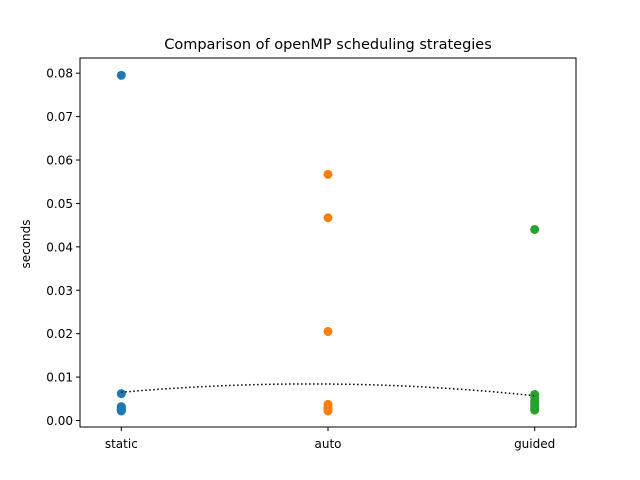  What do you see at coordinates (327, 444) in the screenshot?
I see `x-tick-label: auto` at bounding box center [327, 444].